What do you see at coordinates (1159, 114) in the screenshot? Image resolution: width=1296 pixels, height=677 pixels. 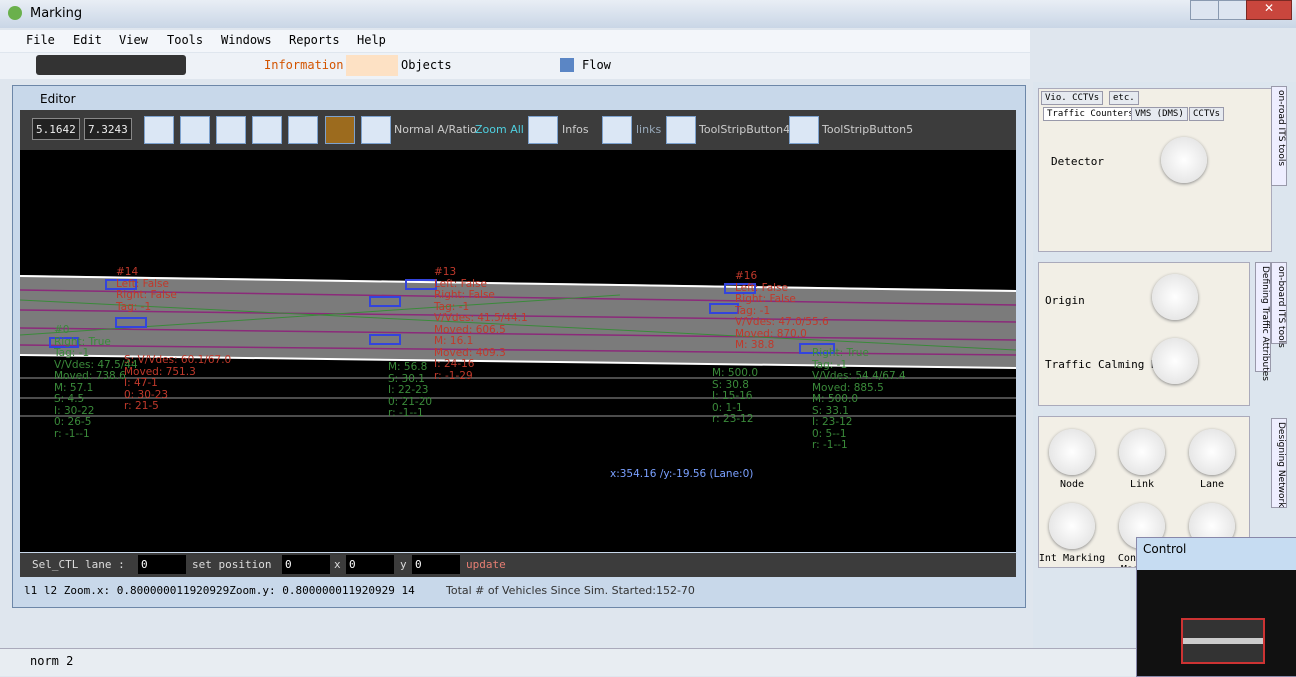 I see `tab: VMS (DMS)` at bounding box center [1159, 114].